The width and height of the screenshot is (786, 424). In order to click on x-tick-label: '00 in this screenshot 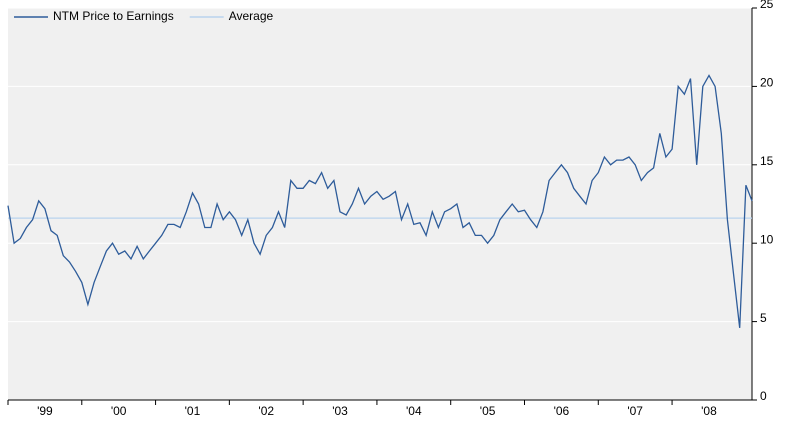, I will do `click(119, 411)`.